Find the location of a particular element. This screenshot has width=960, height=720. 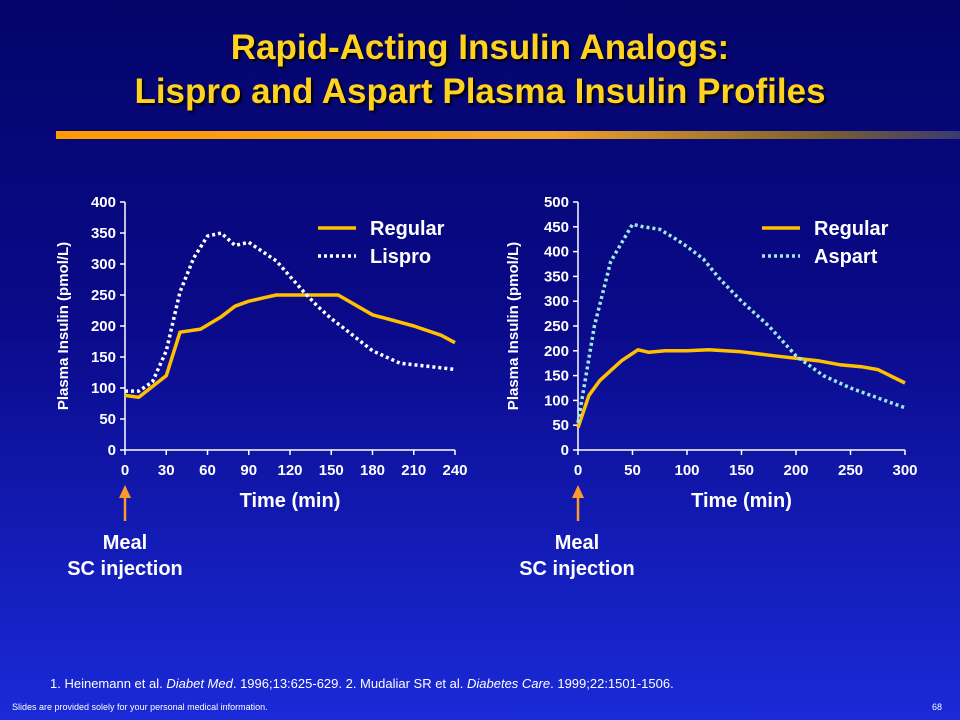

legend-label-lispro: Lispro is located at coordinates (400, 257).